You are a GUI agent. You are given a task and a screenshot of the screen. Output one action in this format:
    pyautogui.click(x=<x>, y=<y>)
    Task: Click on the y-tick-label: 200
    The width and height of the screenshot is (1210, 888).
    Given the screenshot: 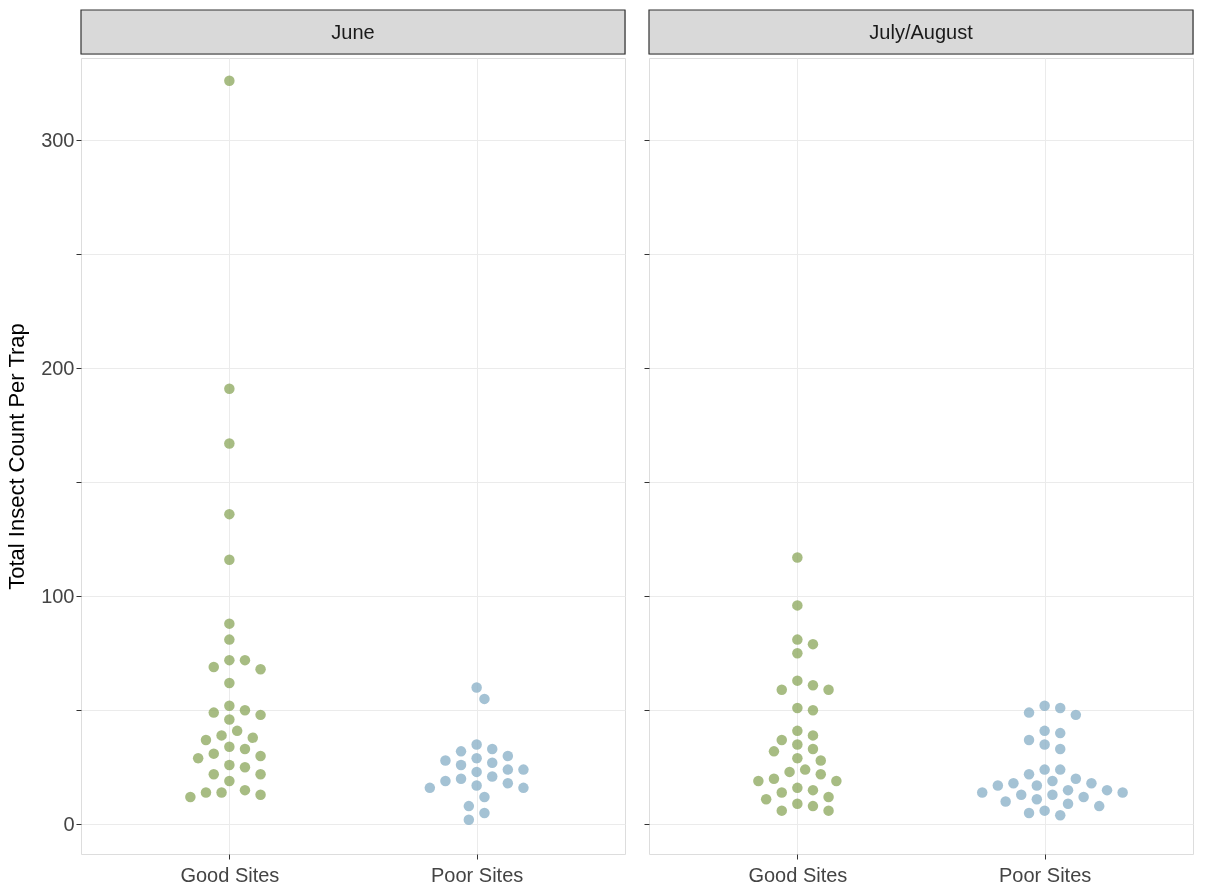 What is the action you would take?
    pyautogui.click(x=58, y=367)
    